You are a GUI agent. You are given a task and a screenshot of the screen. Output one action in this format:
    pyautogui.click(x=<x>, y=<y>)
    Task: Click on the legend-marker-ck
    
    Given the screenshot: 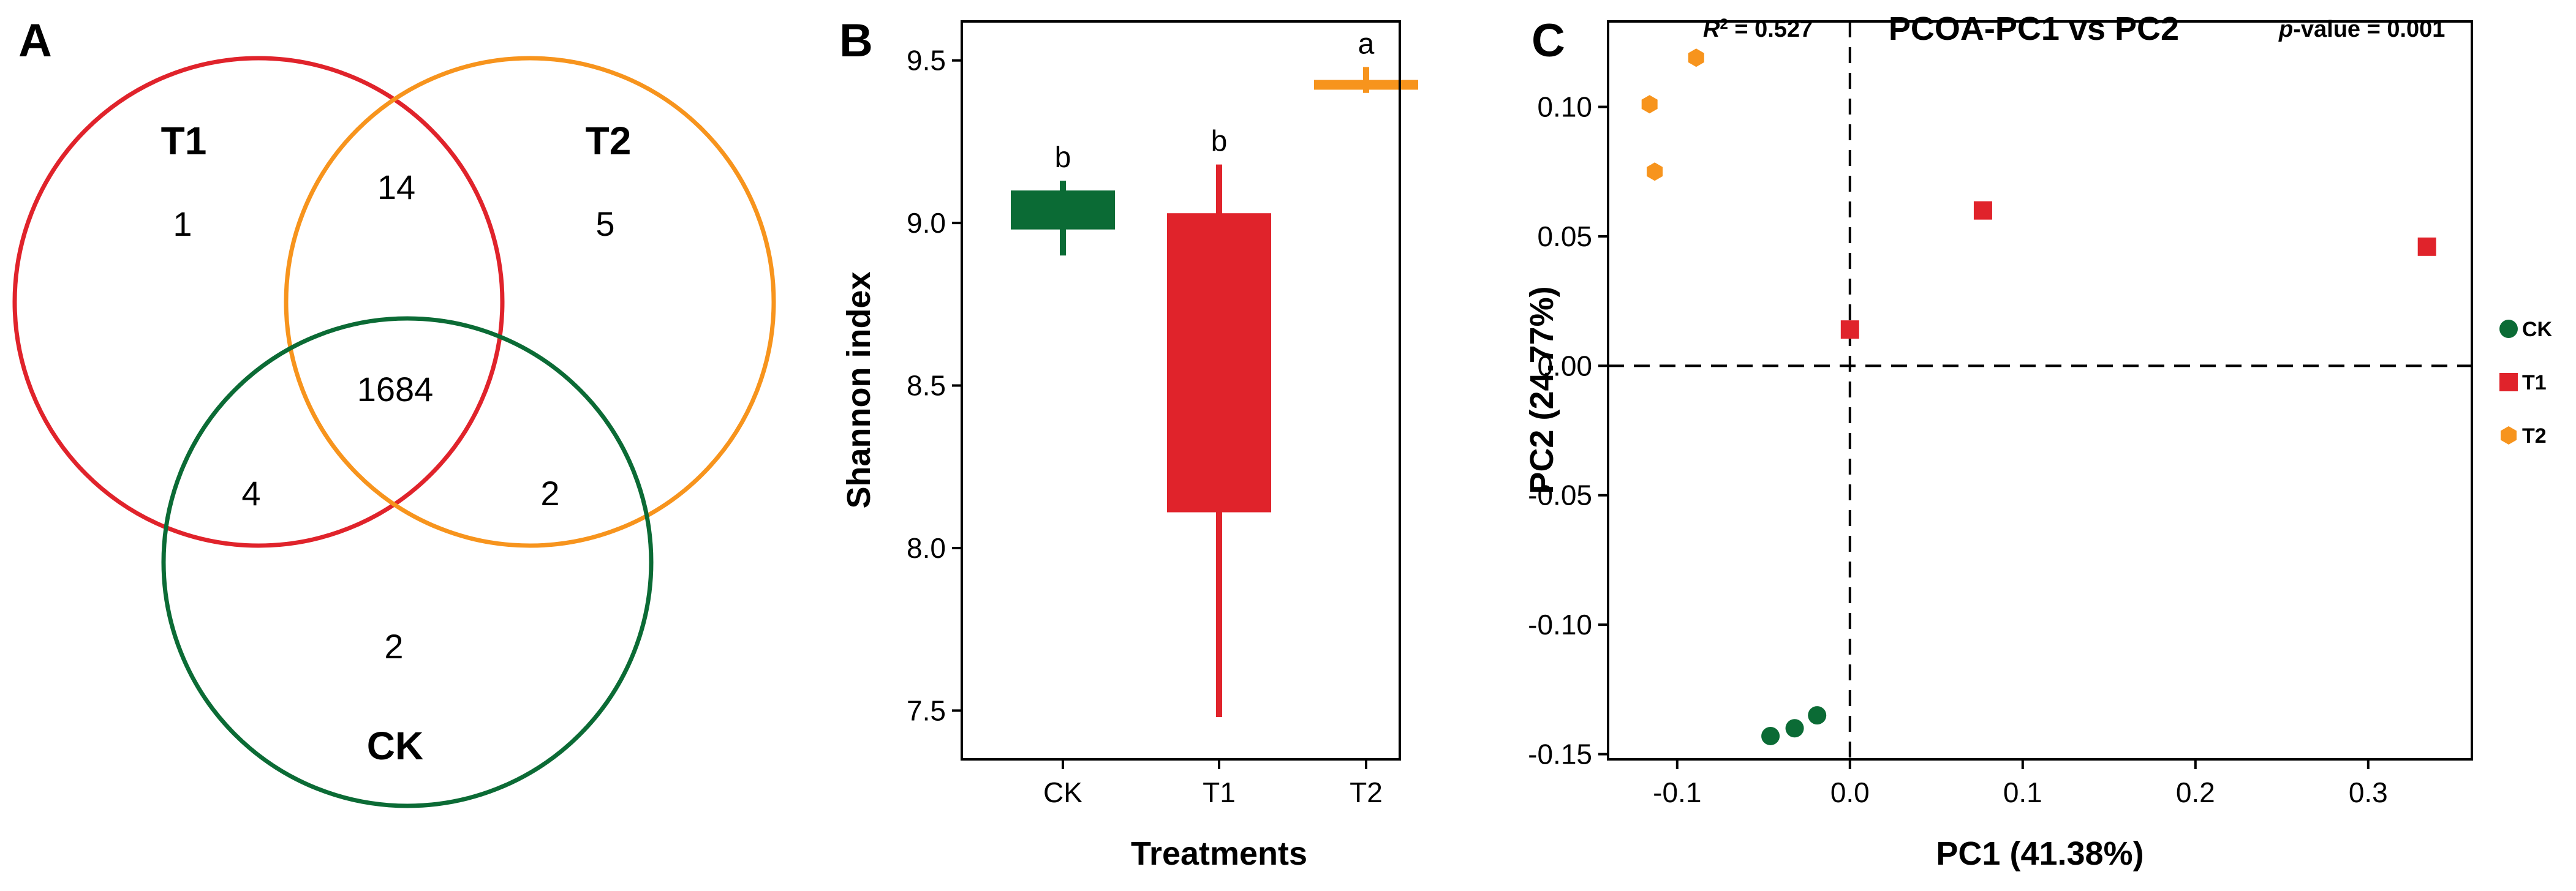 What is the action you would take?
    pyautogui.click(x=2508, y=329)
    